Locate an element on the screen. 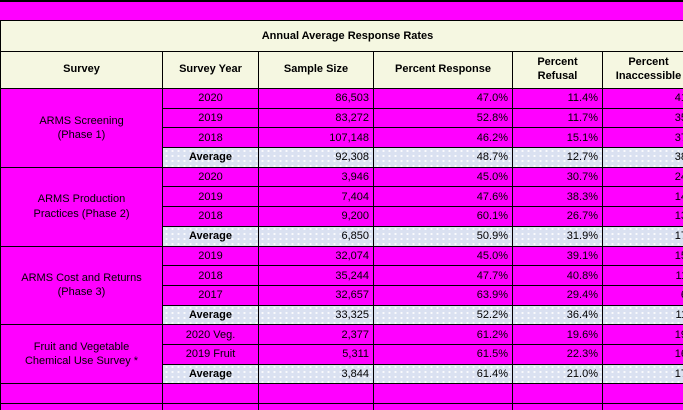 Image resolution: width=683 pixels, height=410 pixels. percent-response-cell: 52.8% is located at coordinates (443, 118).